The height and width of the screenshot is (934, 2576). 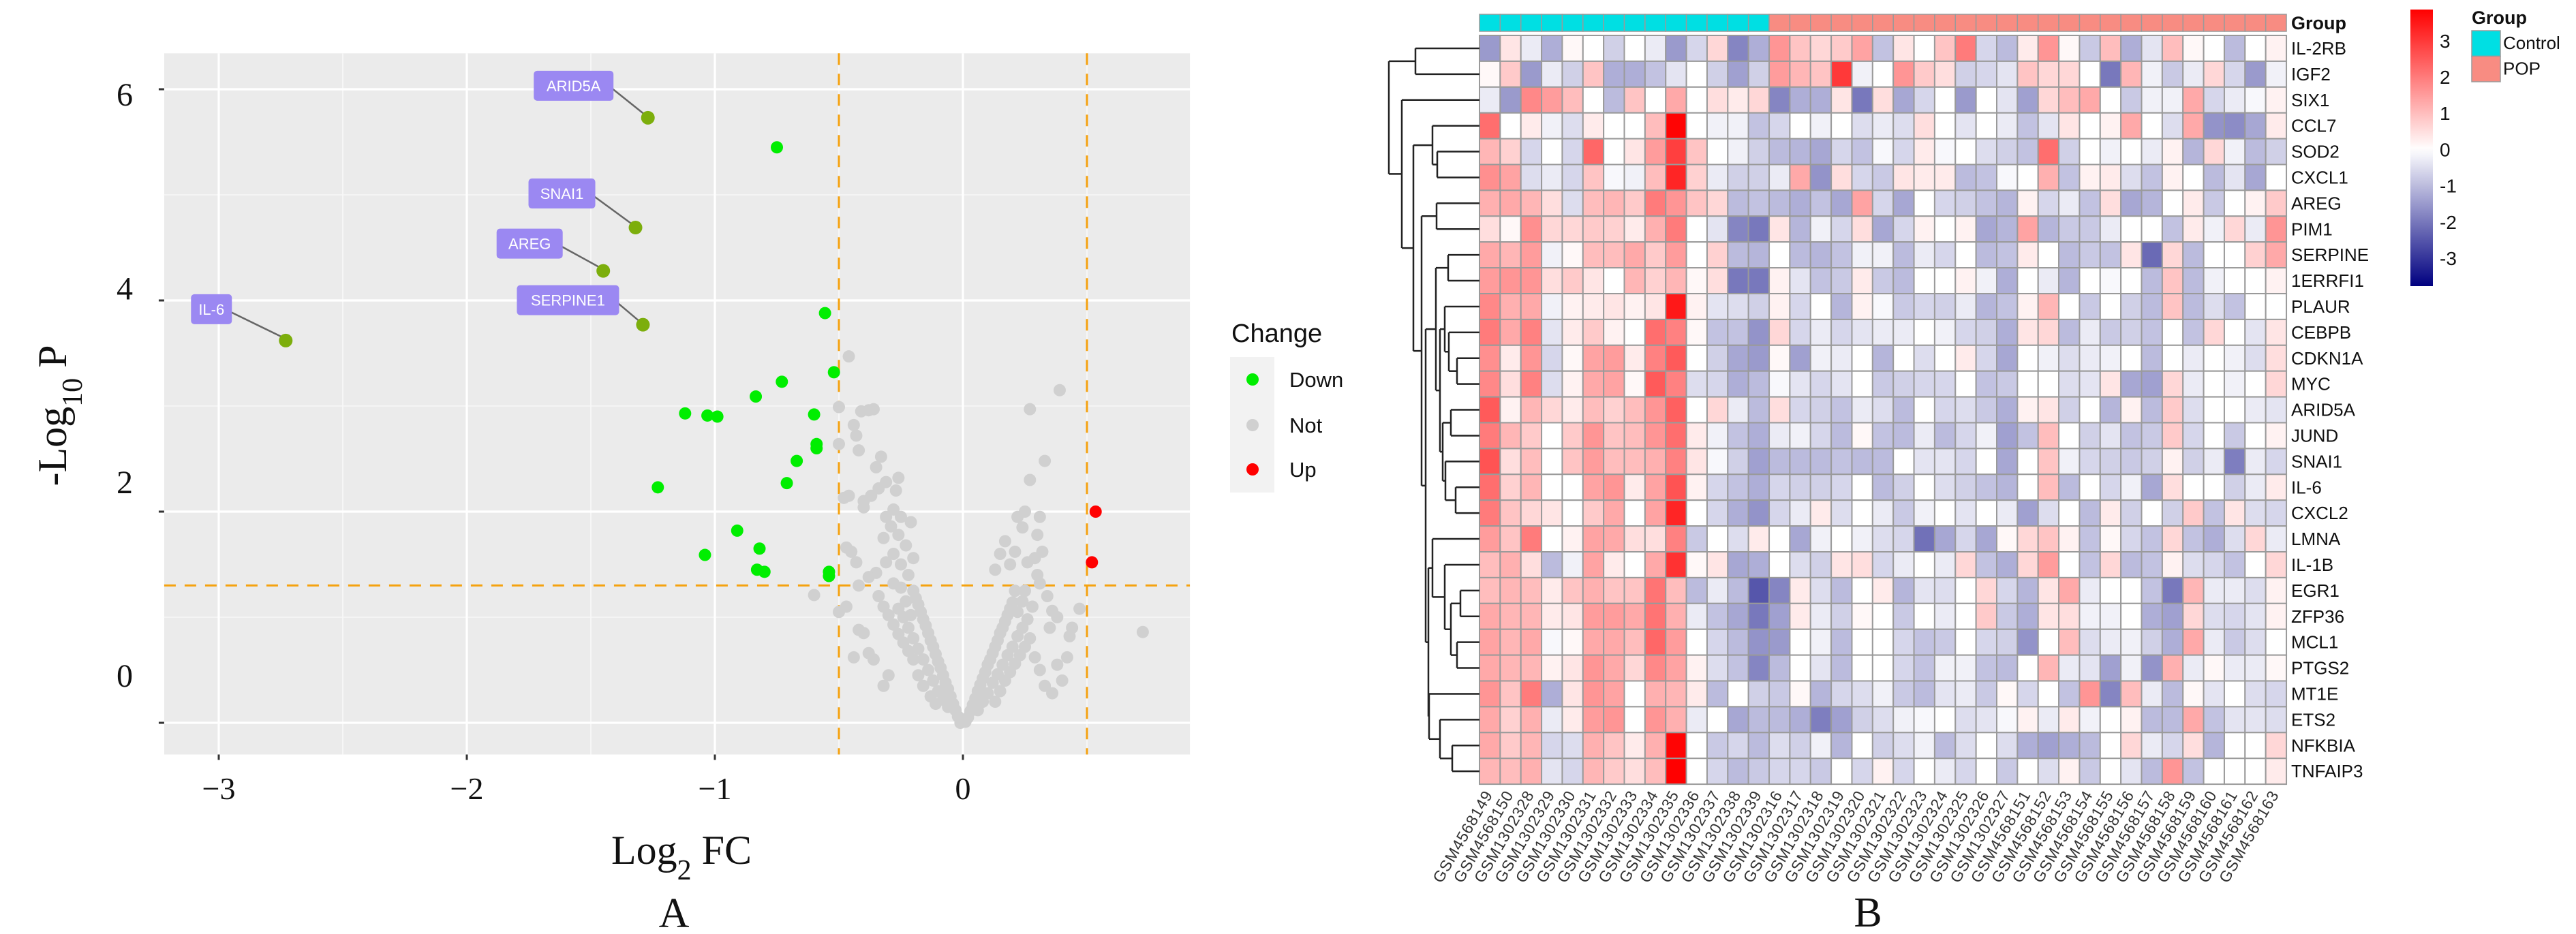 I want to click on legend-key-not, so click(x=1252, y=425).